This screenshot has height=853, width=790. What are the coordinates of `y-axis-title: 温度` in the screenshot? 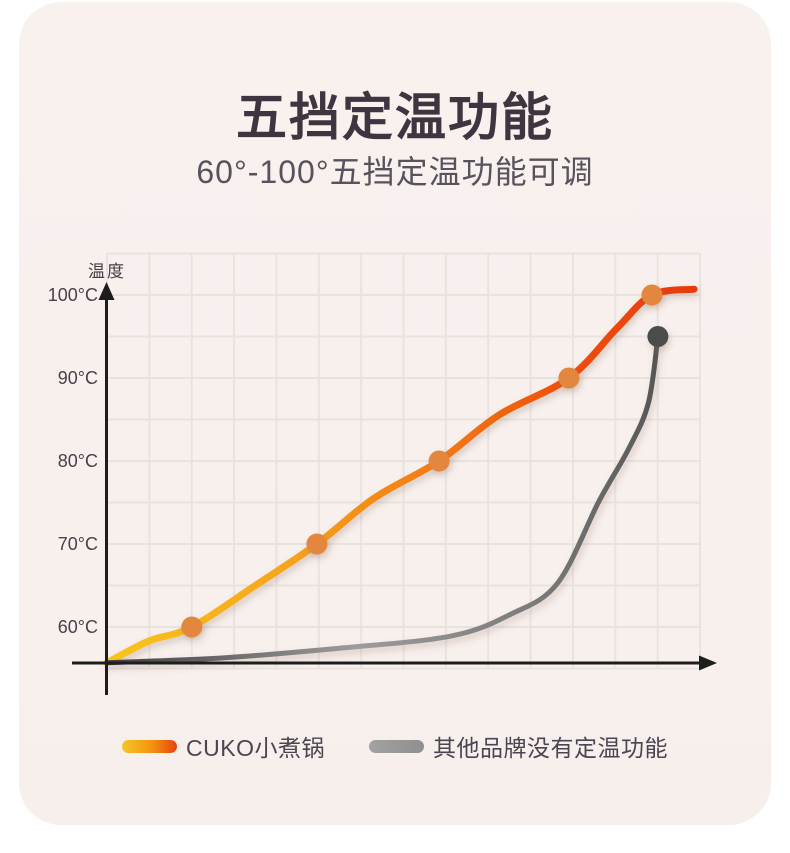 It's located at (107, 271).